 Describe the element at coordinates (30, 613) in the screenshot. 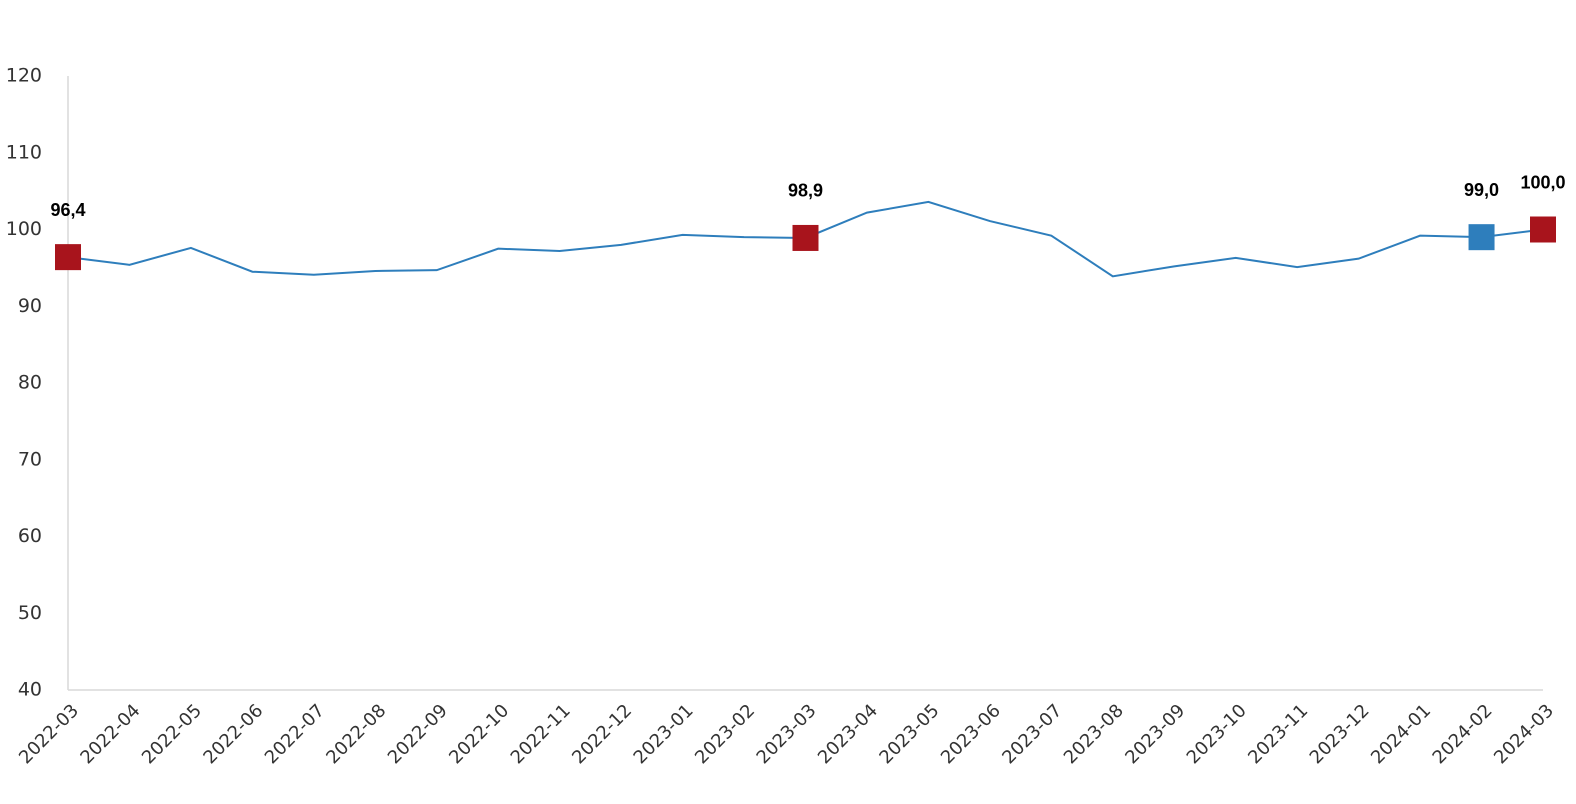

I see `y-tick-label: 50` at that location.